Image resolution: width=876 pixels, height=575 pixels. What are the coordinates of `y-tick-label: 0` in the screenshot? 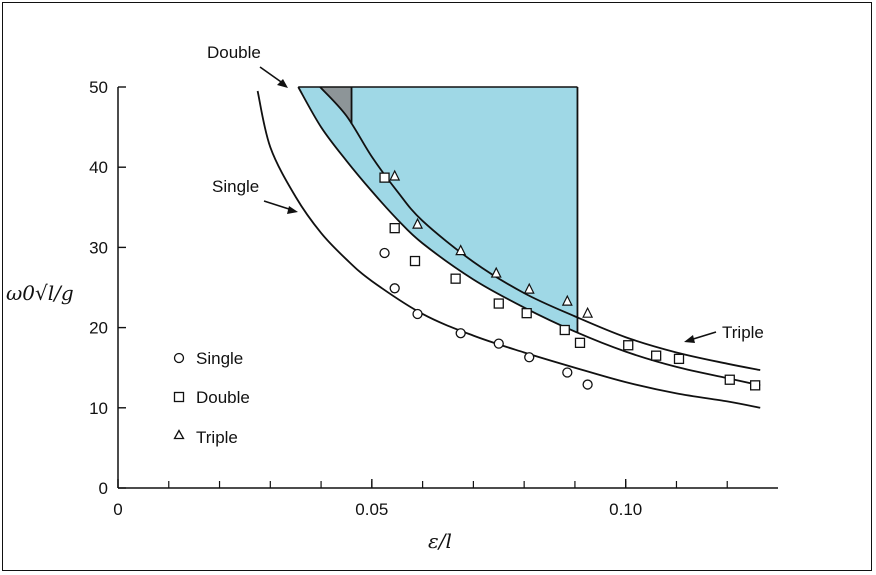 It's located at (103, 488).